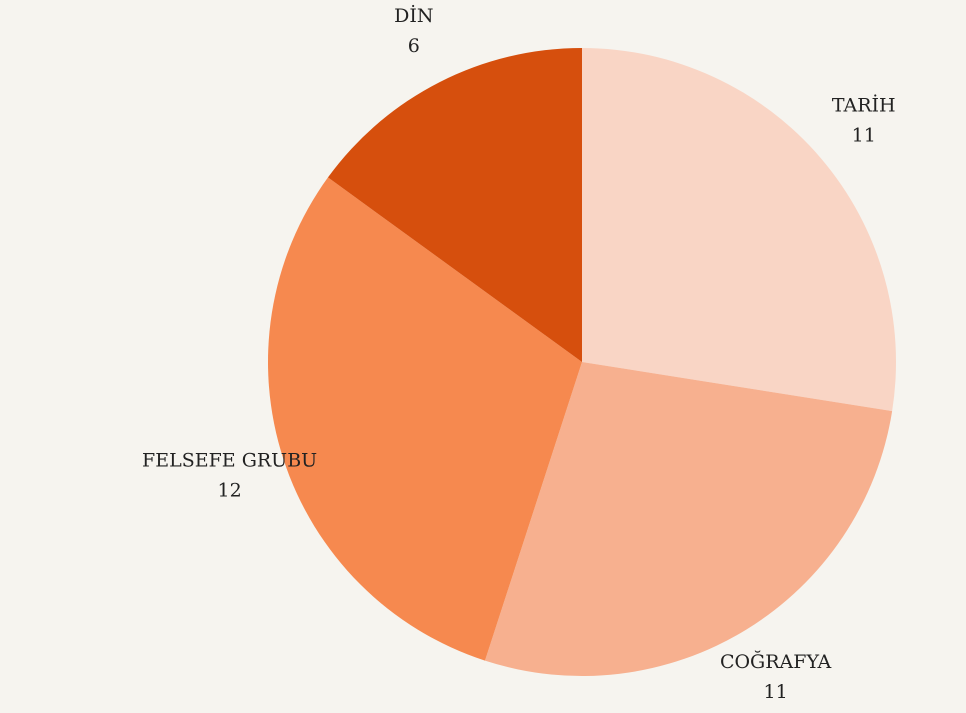  I want to click on slice-label: DİN, so click(413, 15).